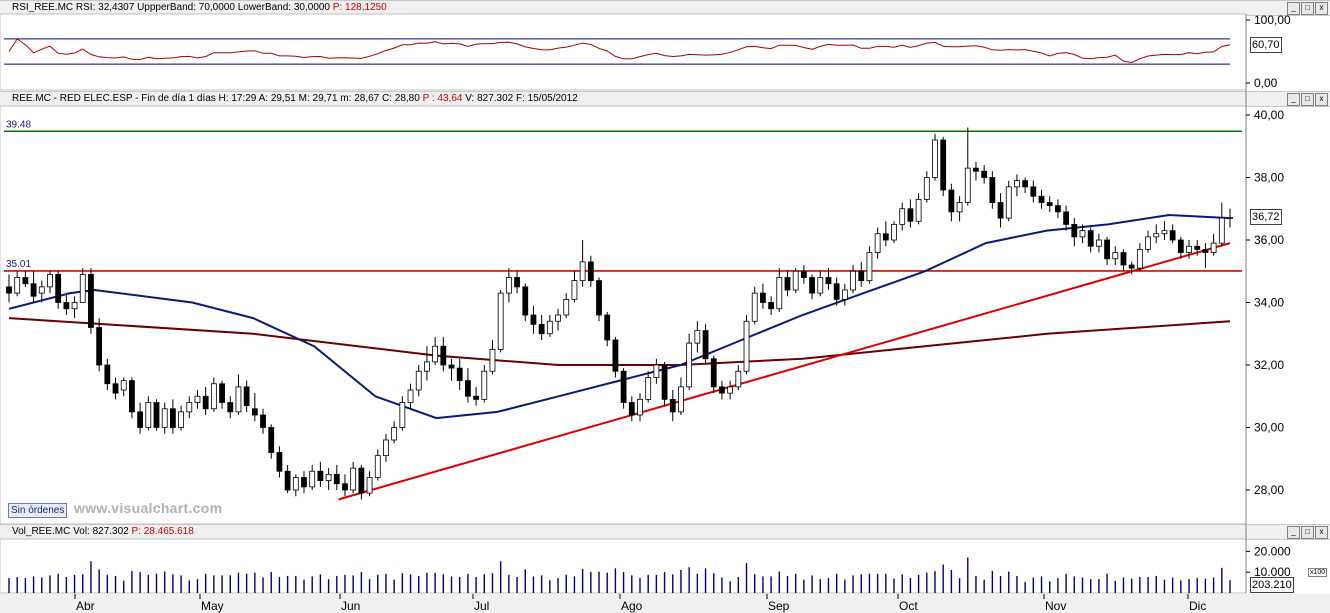 Image resolution: width=1330 pixels, height=613 pixels. What do you see at coordinates (38, 510) in the screenshot?
I see `sin-ordenes-button: Sin órdenes` at bounding box center [38, 510].